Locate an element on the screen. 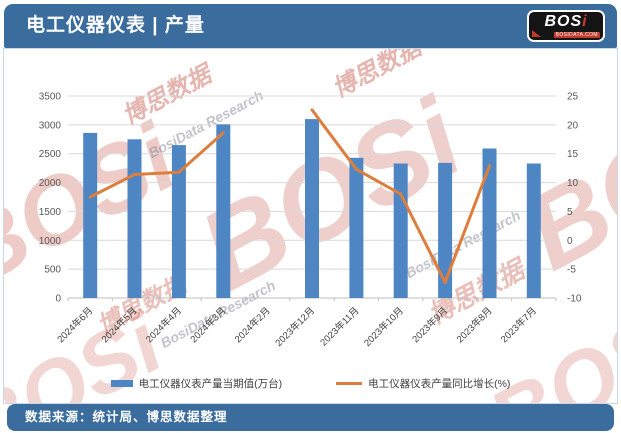  footer-bar: 数据来源：统计局、博思数据整理 is located at coordinates (310, 417).